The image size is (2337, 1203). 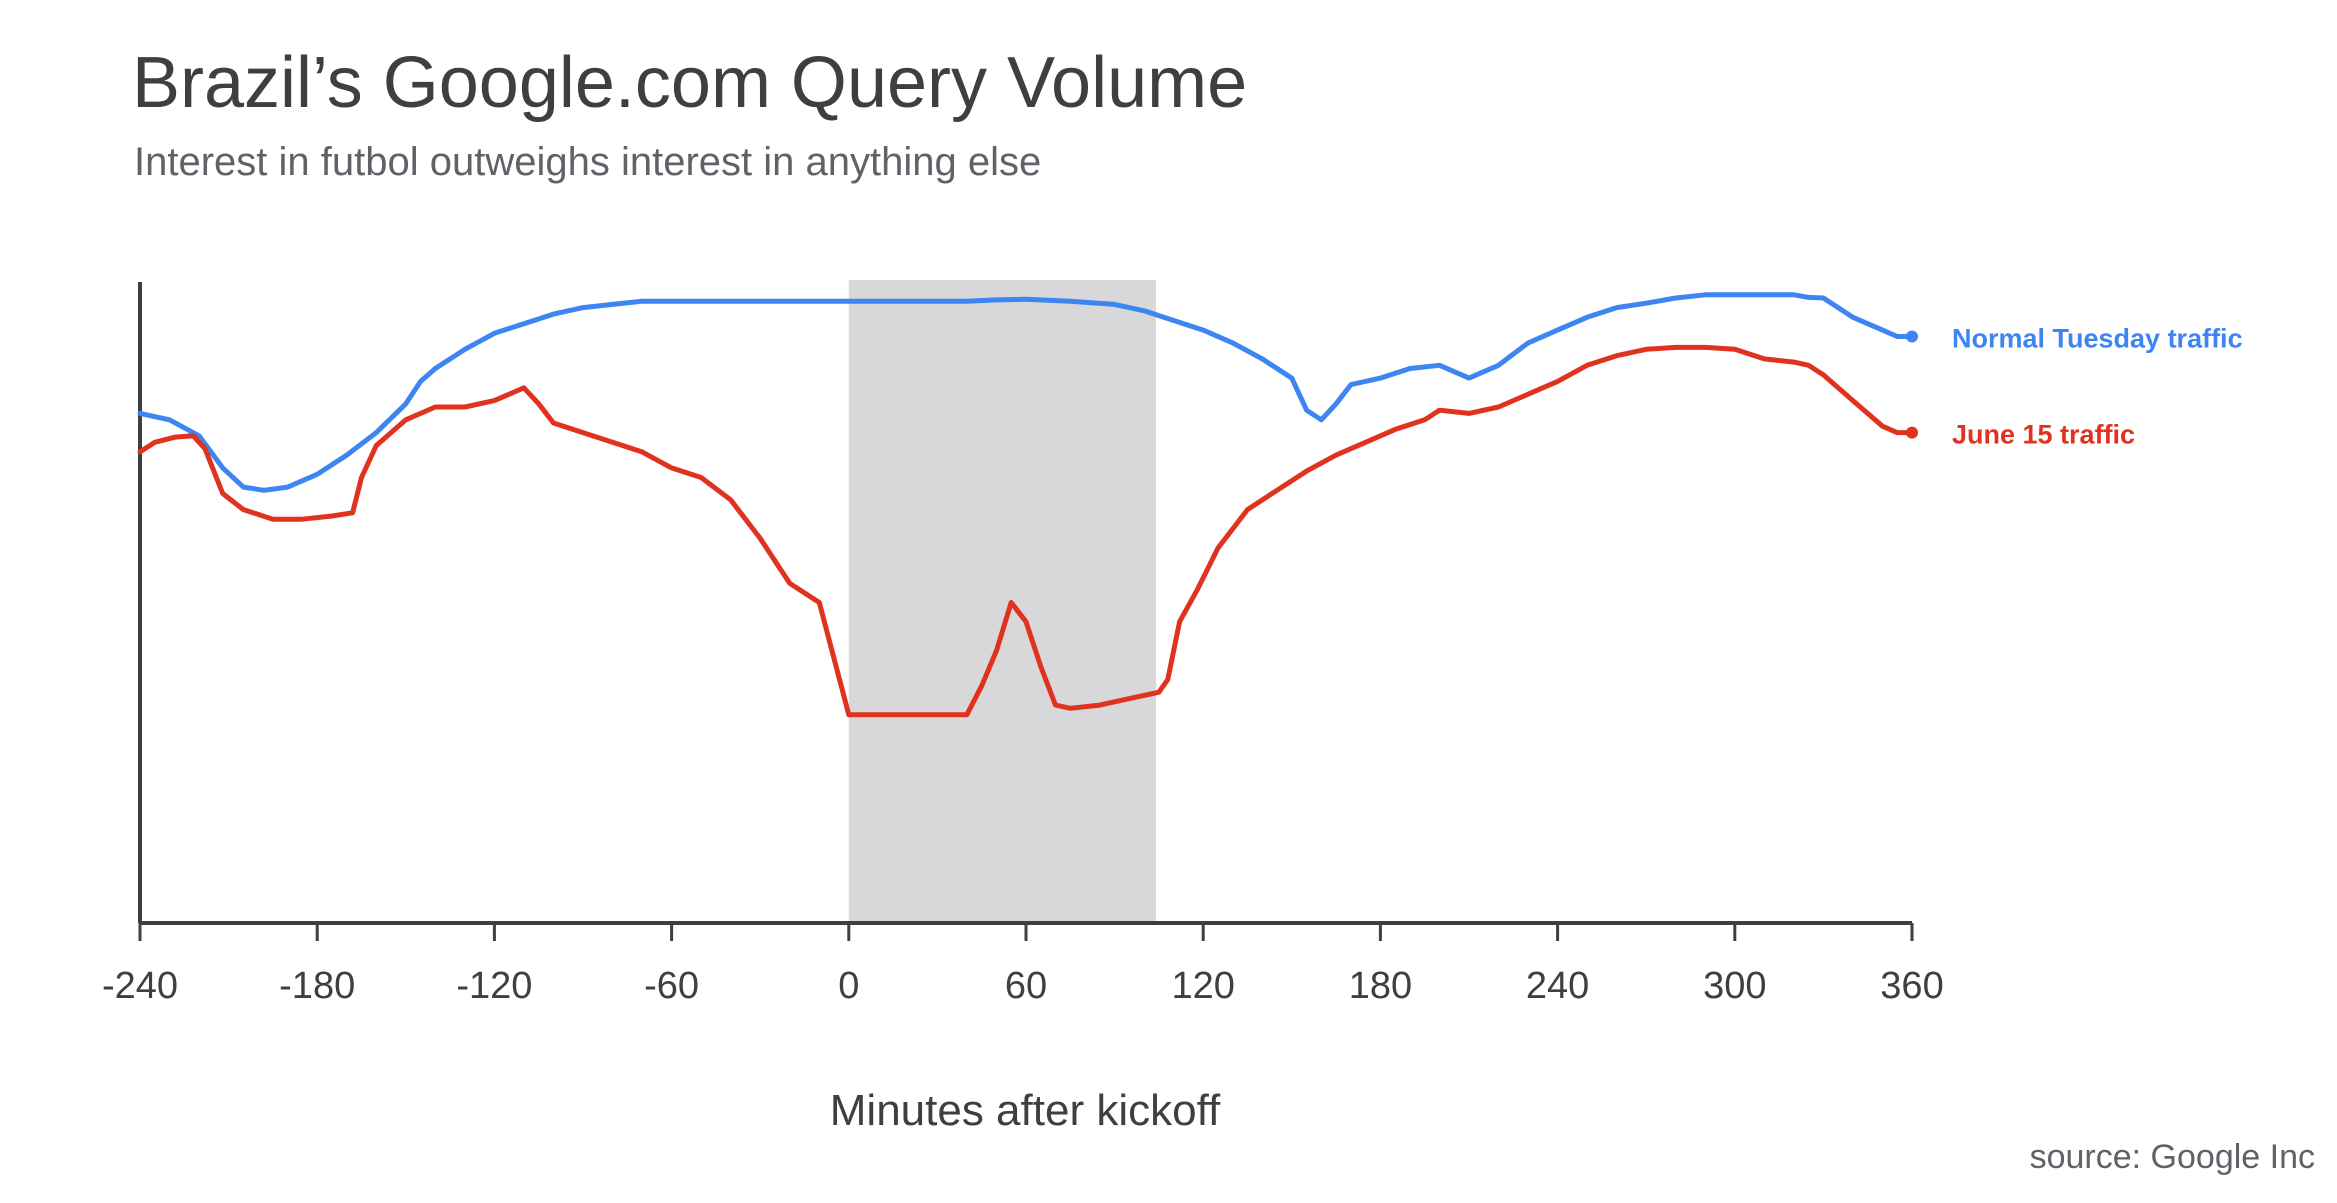 I want to click on x-tick-label: -240, so click(x=140, y=986).